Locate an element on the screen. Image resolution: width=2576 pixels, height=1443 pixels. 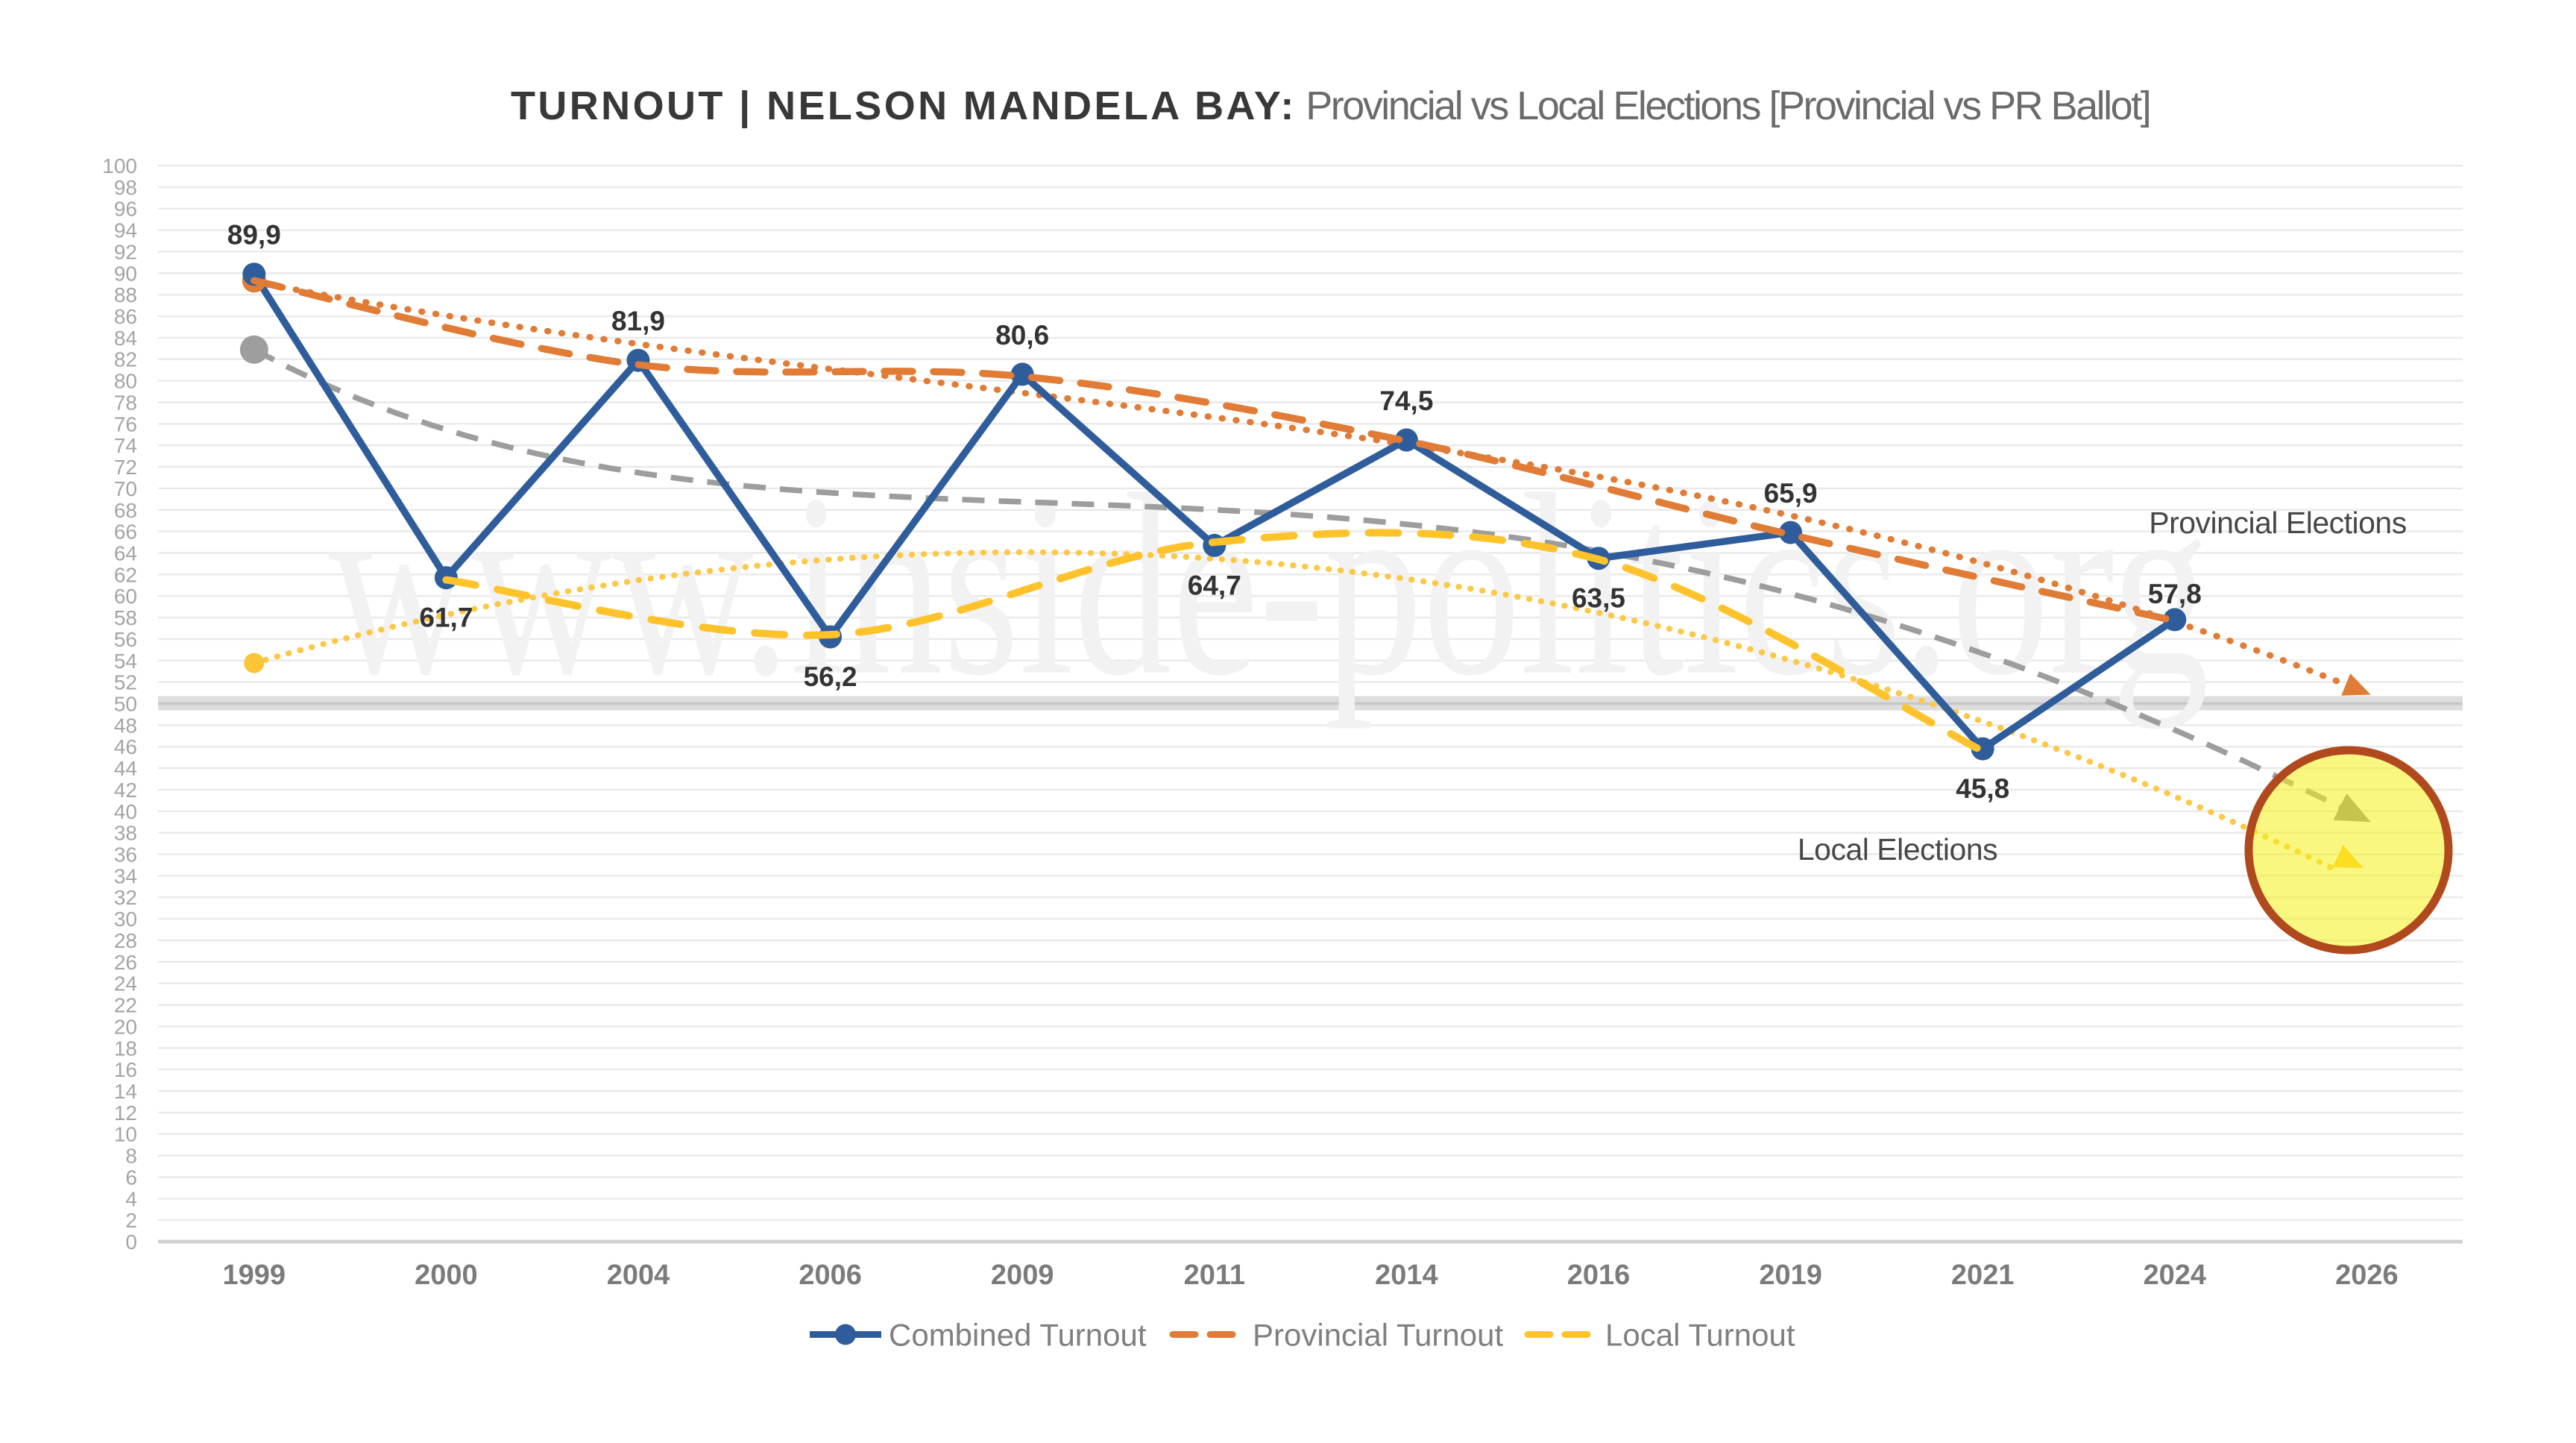
svg-text: 2004 is located at coordinates (638, 1275).